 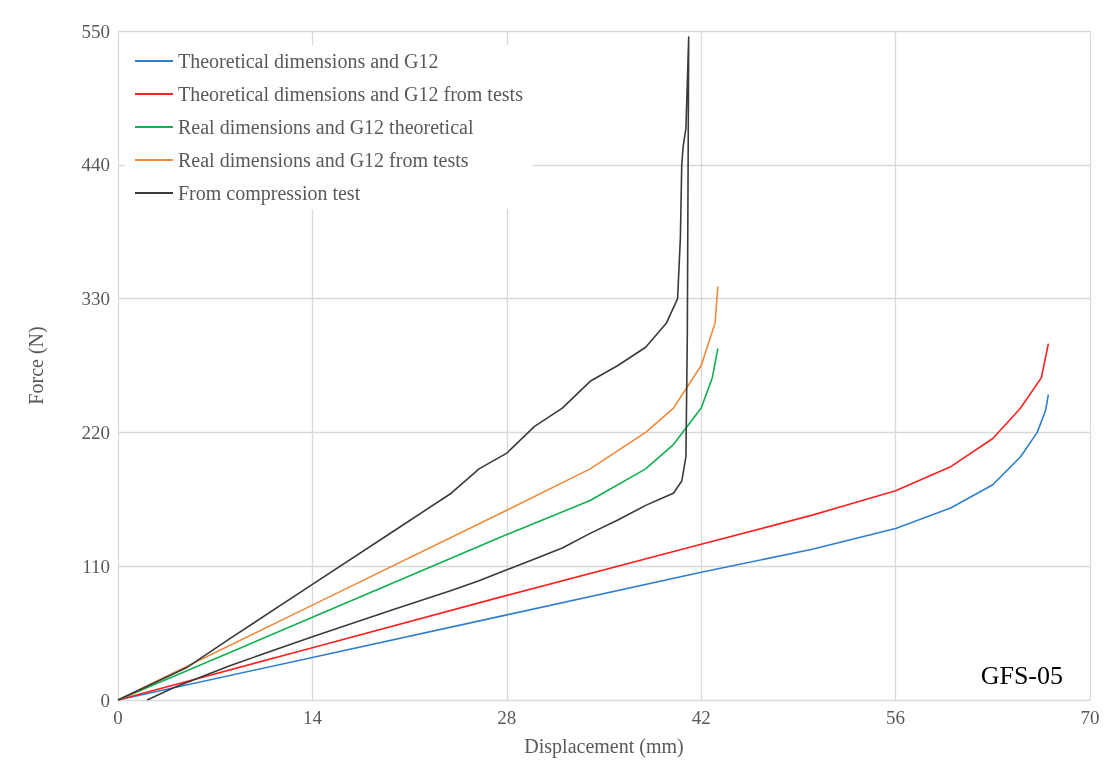 I want to click on legend-label: Real dimensions and G12 theoretical, so click(x=326, y=127).